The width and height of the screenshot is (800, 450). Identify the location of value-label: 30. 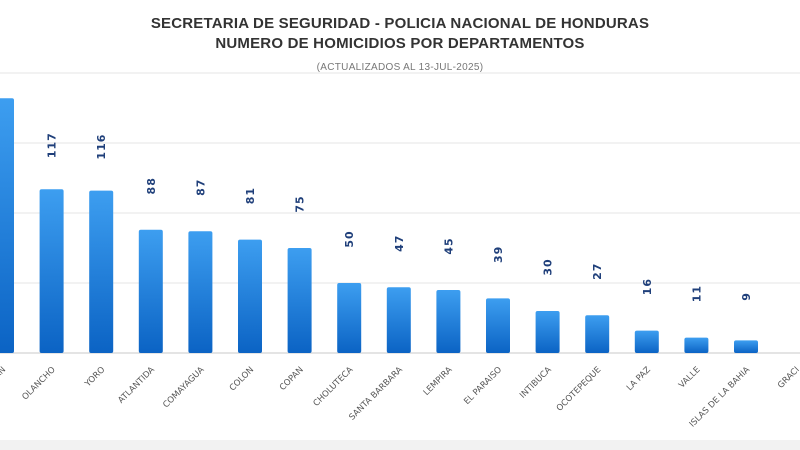
(548, 266).